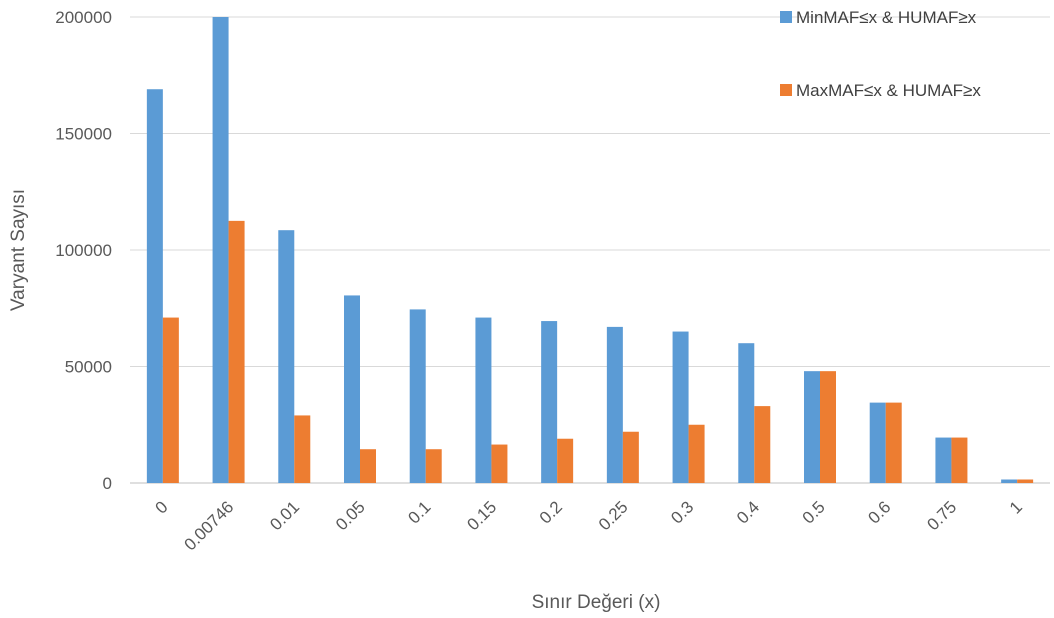 This screenshot has height=618, width=1054. What do you see at coordinates (614, 404) in the screenshot?
I see `bar-series-1-0.25` at bounding box center [614, 404].